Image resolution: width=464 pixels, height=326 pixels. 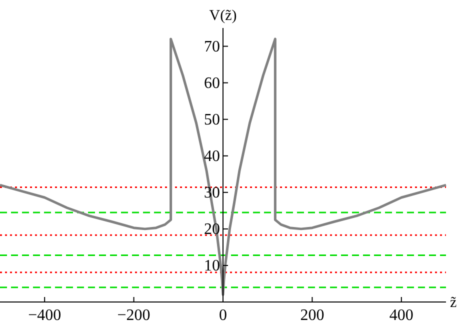 What do you see at coordinates (212, 229) in the screenshot?
I see `y-tick-label: 20` at bounding box center [212, 229].